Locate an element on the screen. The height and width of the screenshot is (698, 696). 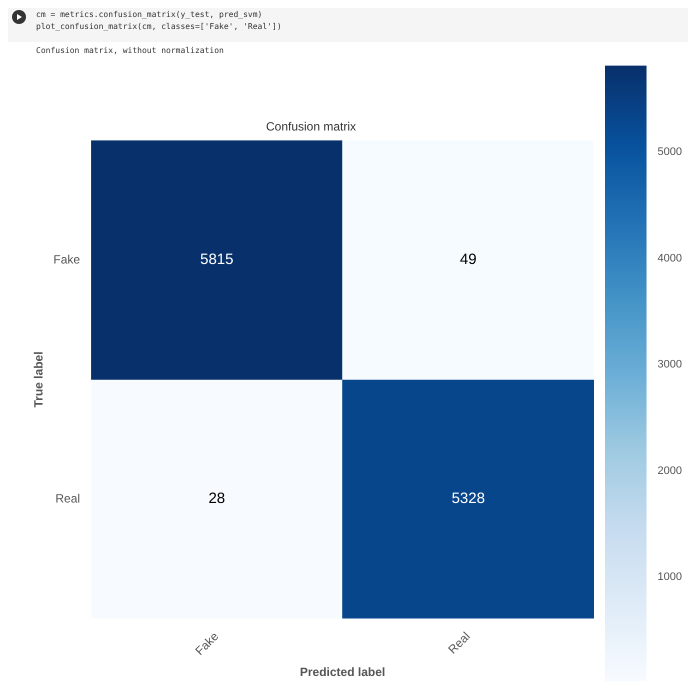
data-label: 28 is located at coordinates (217, 499).